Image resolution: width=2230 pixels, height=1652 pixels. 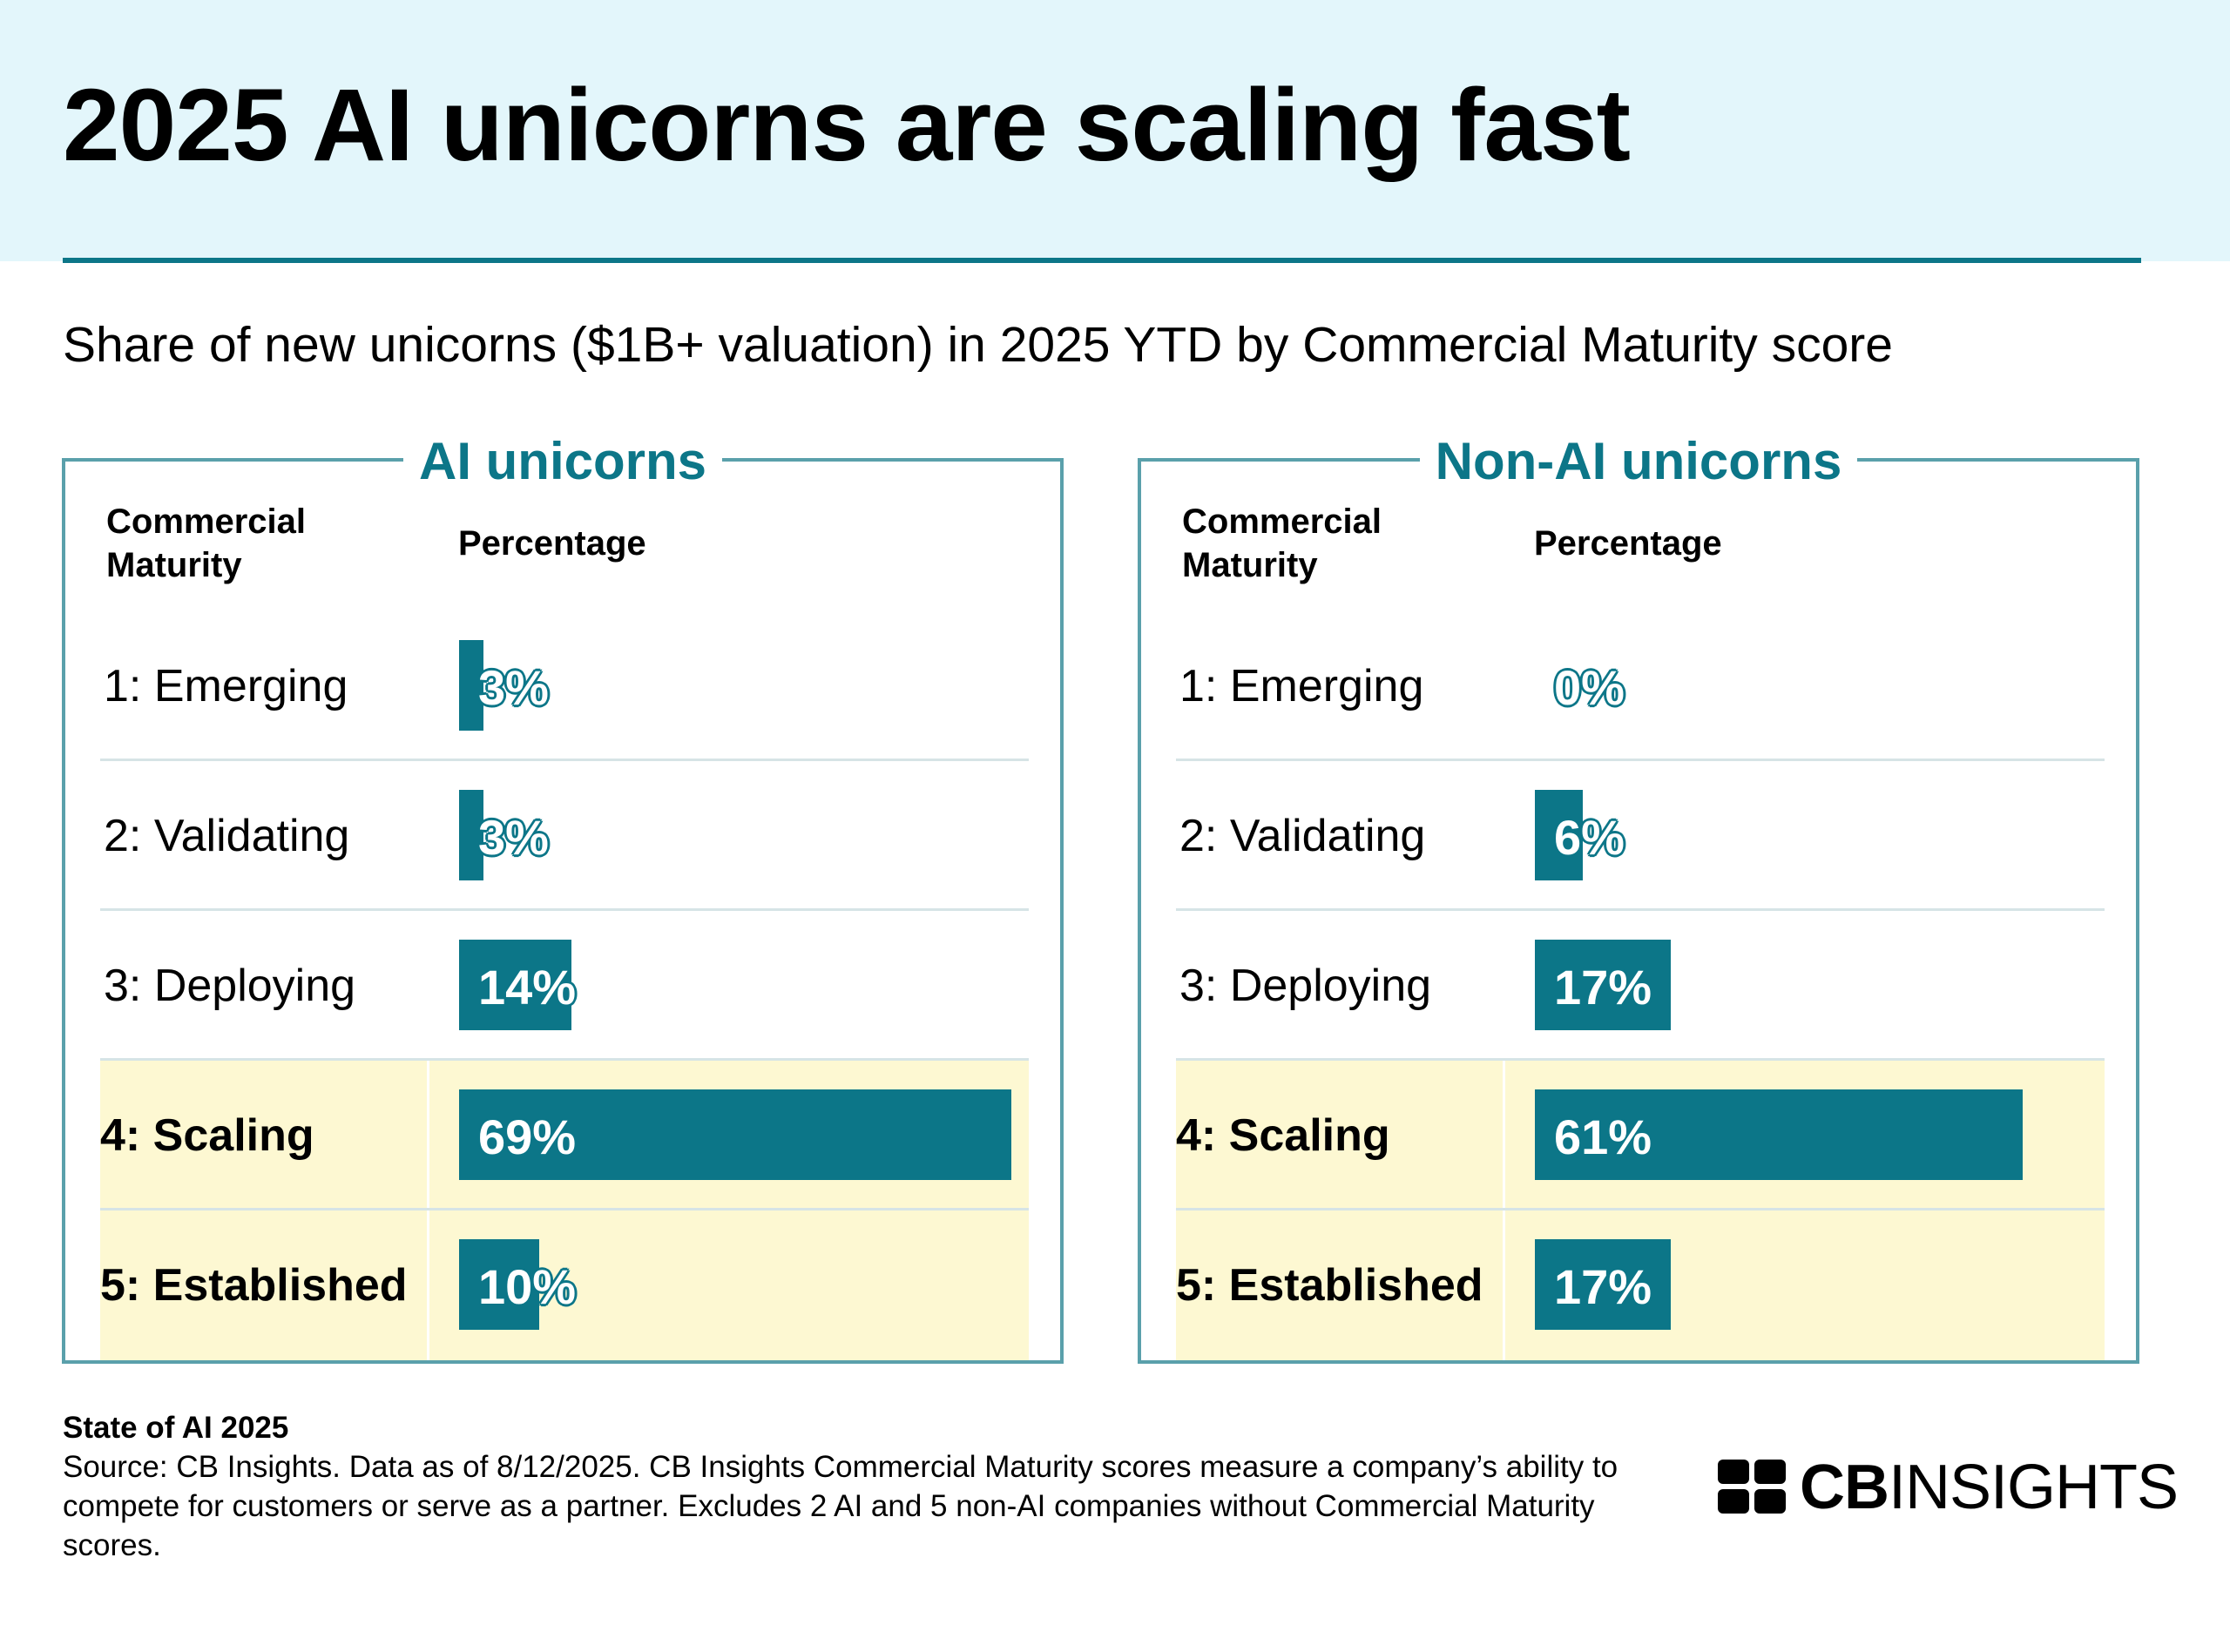 What do you see at coordinates (1638, 461) in the screenshot?
I see `panel-title: Non-AI unicorns` at bounding box center [1638, 461].